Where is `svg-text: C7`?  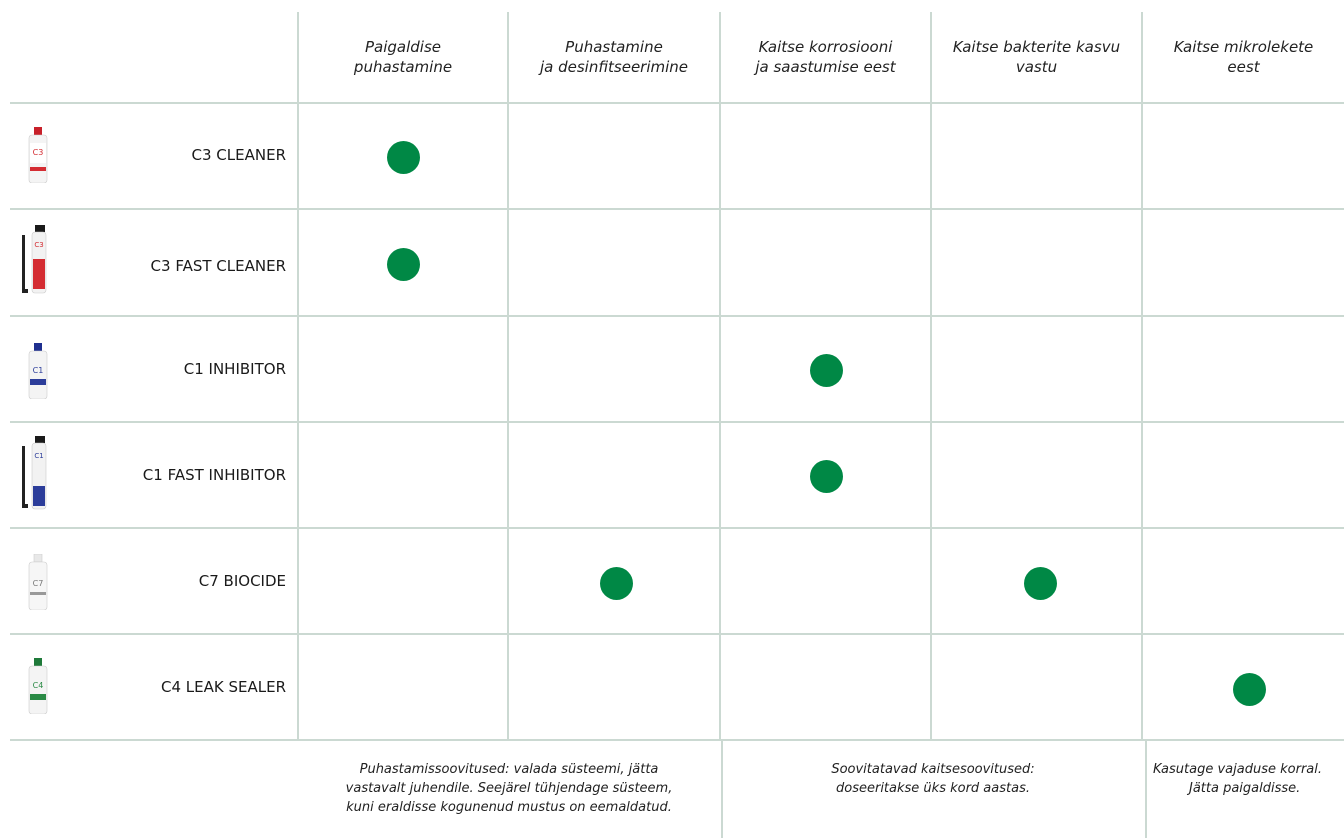
svg-text: C7 is located at coordinates (38, 583).